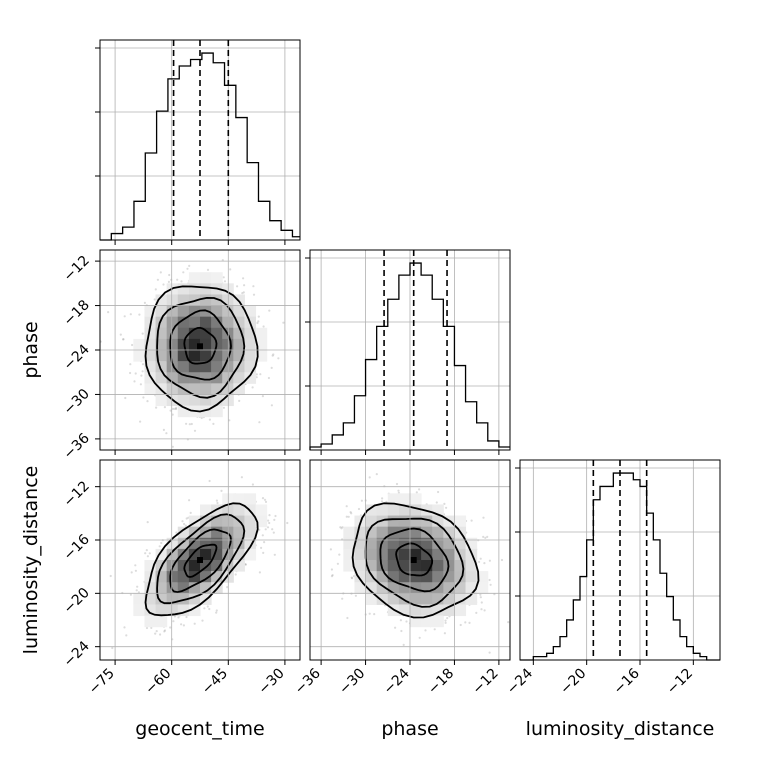 This screenshot has height=760, width=760. Describe the element at coordinates (409, 729) in the screenshot. I see `x-axis-label-phase: phase` at that location.